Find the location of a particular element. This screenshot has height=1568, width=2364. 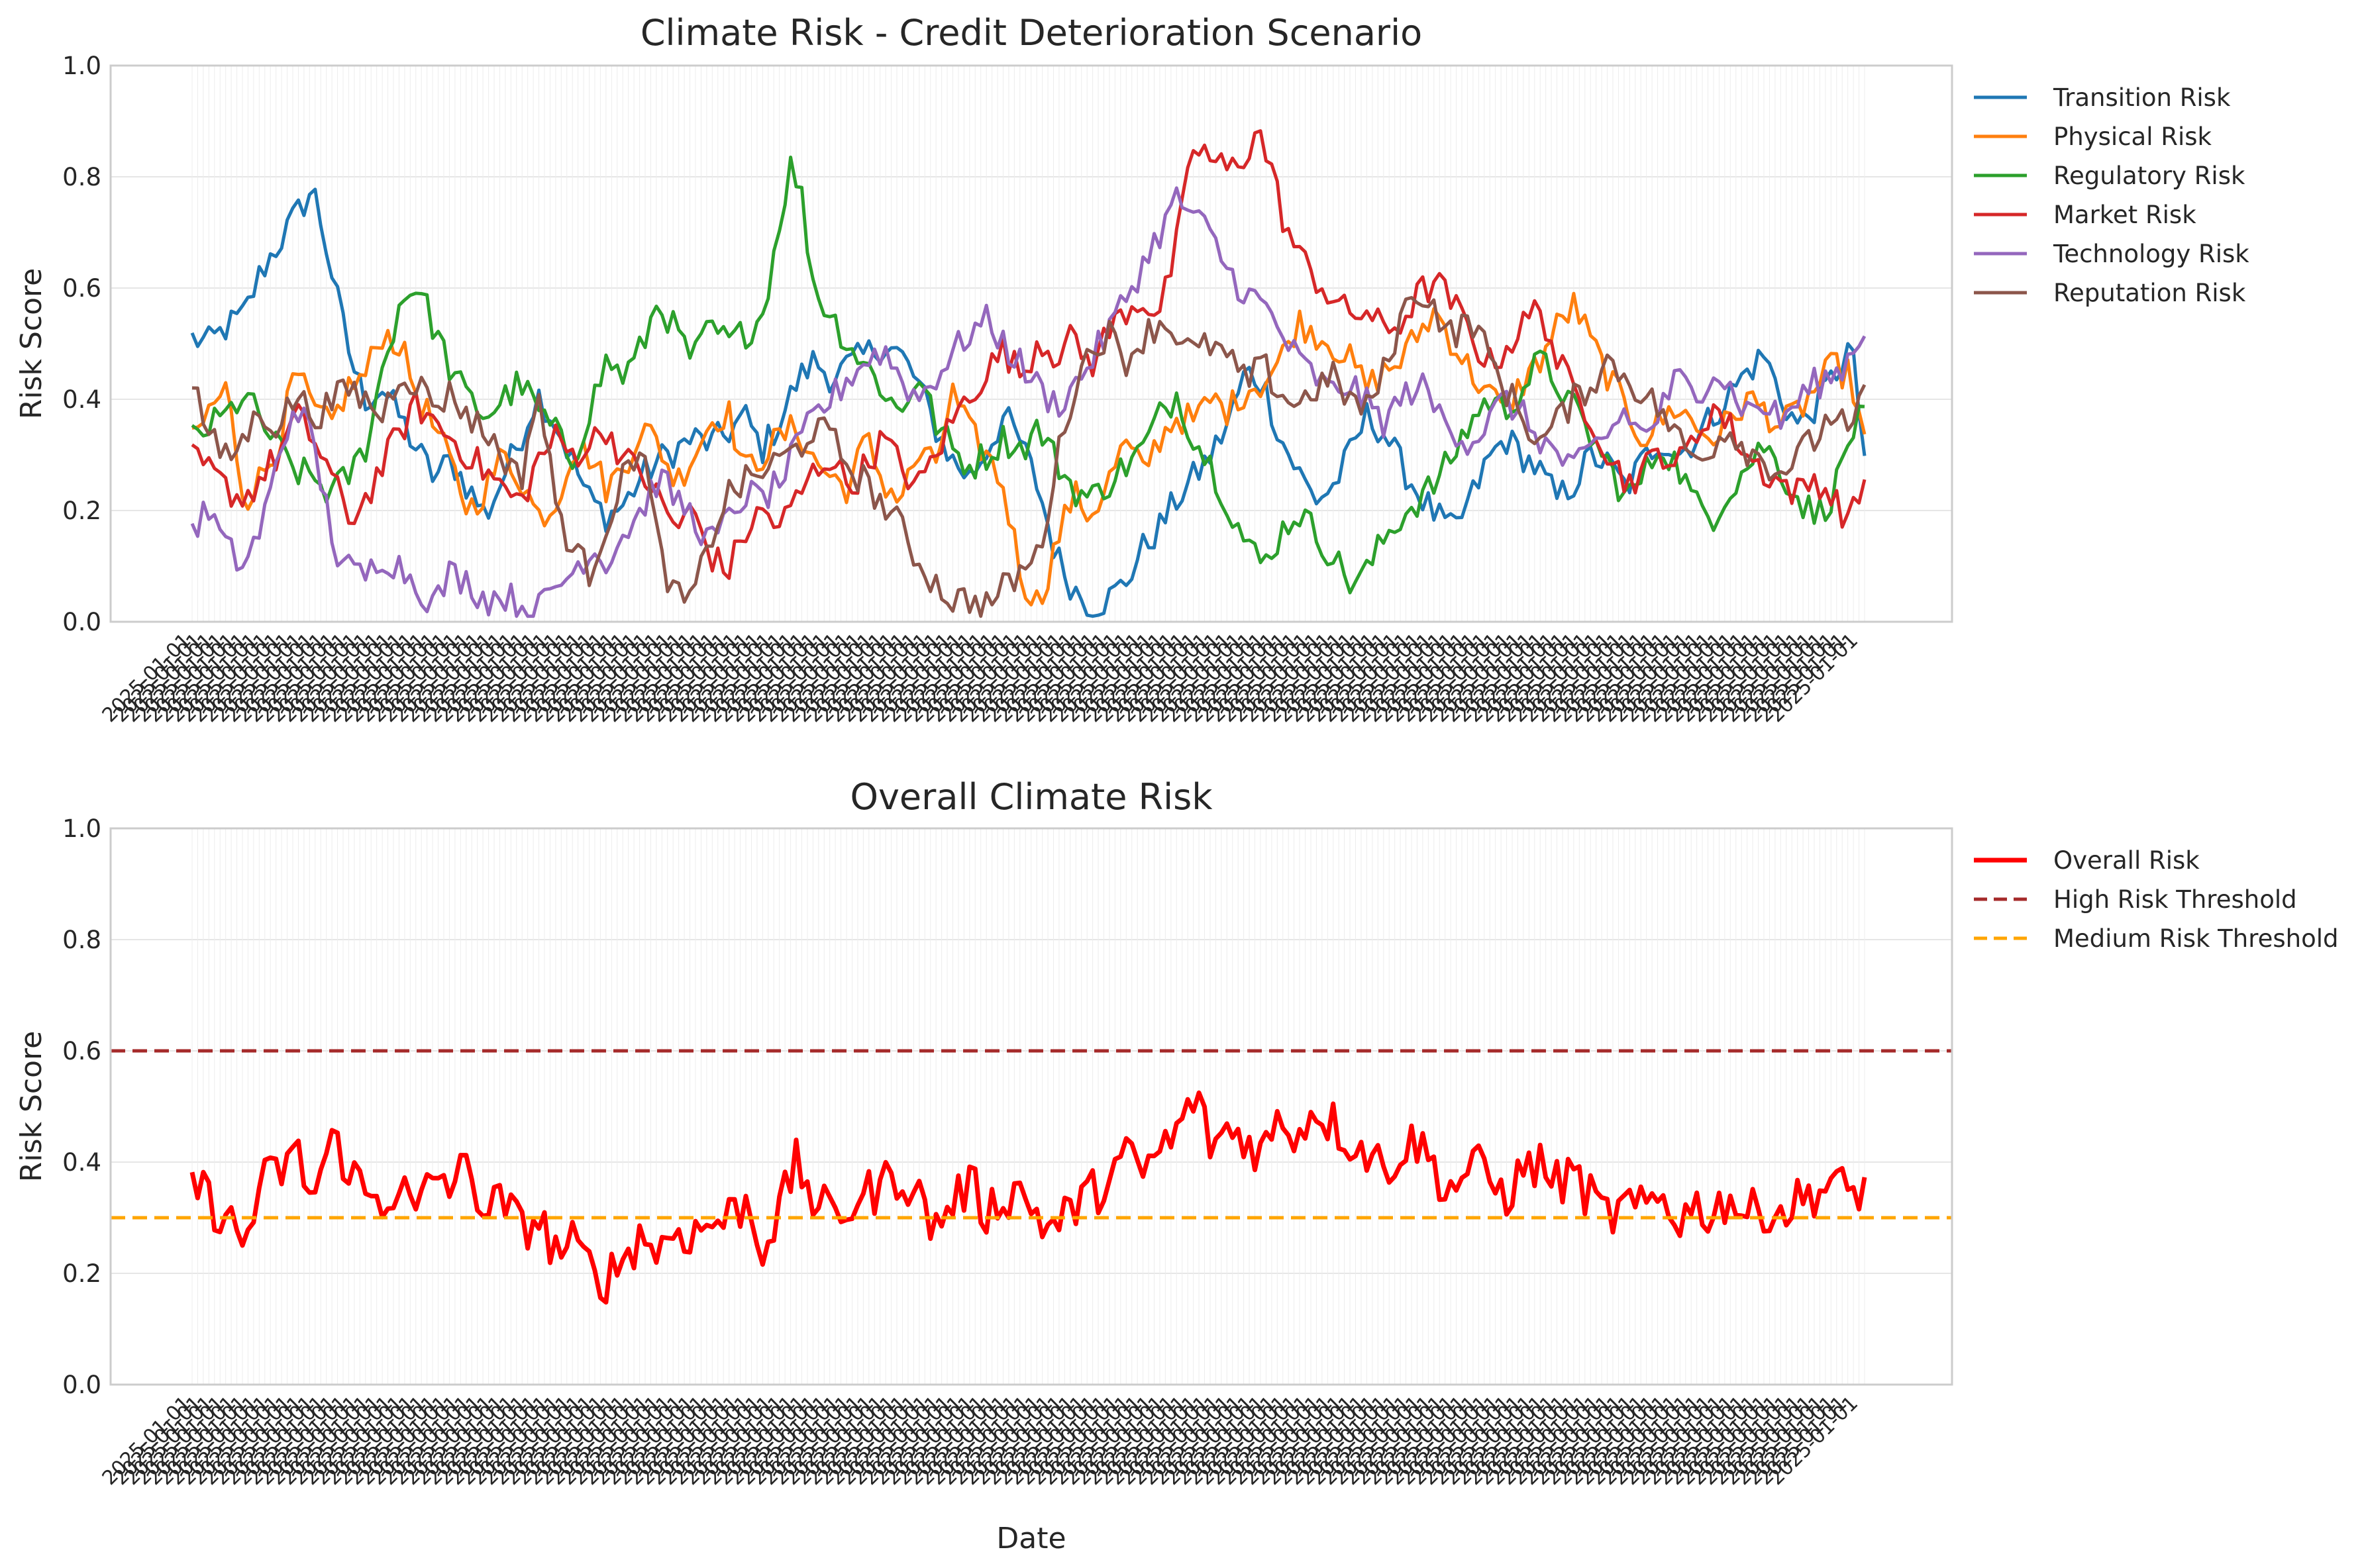

bottom-chart-series is located at coordinates (1031, 1177).